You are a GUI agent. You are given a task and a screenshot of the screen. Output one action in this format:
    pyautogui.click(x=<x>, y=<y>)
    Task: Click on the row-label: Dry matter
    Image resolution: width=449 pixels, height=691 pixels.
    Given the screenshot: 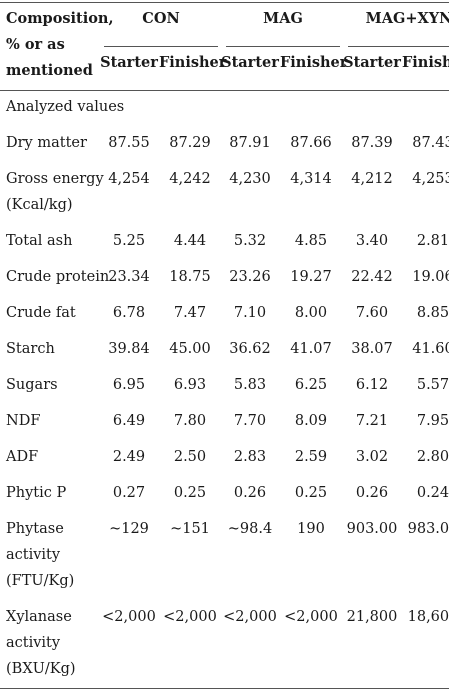 What is the action you would take?
    pyautogui.click(x=46, y=143)
    